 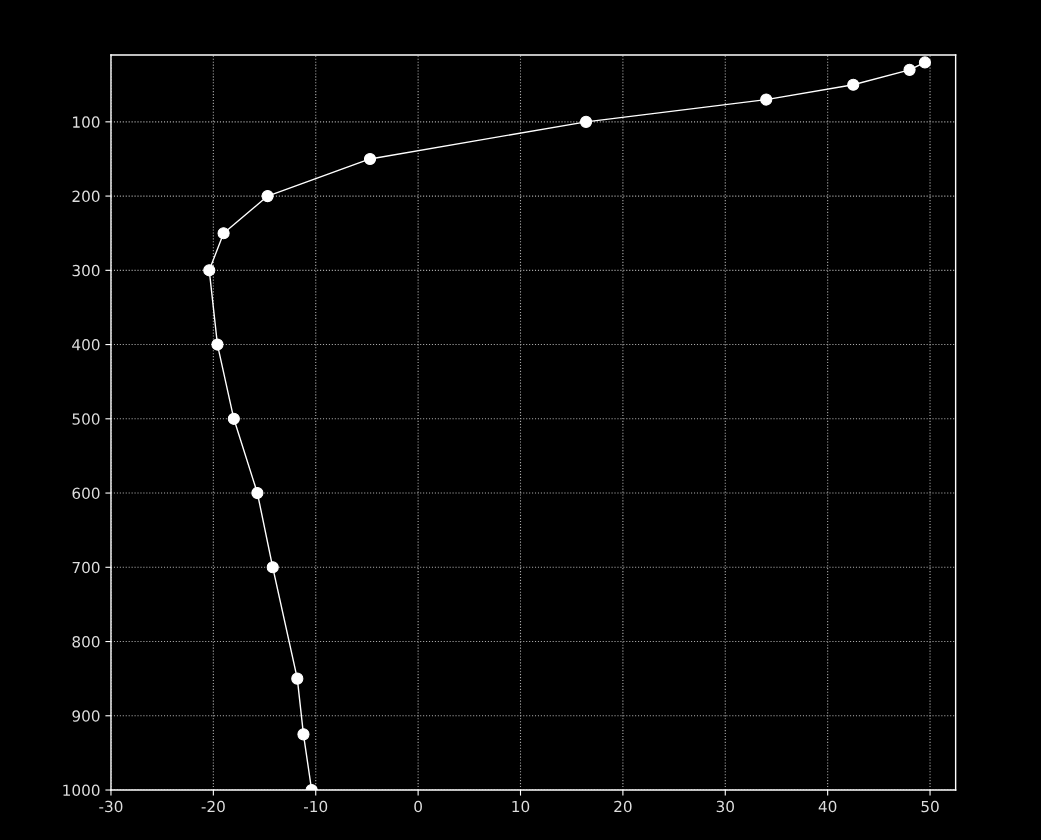 I want to click on x-tick-label: 20, so click(x=623, y=806).